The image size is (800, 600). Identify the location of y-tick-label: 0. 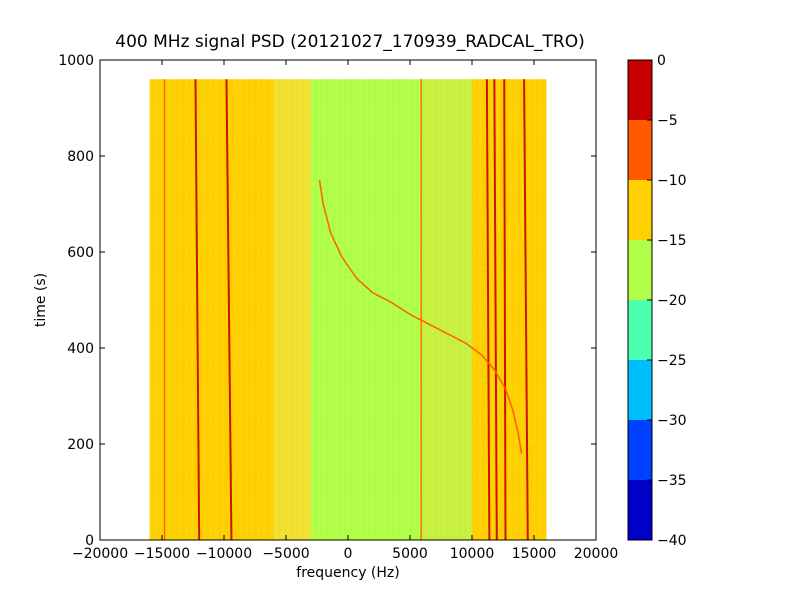
(89, 541).